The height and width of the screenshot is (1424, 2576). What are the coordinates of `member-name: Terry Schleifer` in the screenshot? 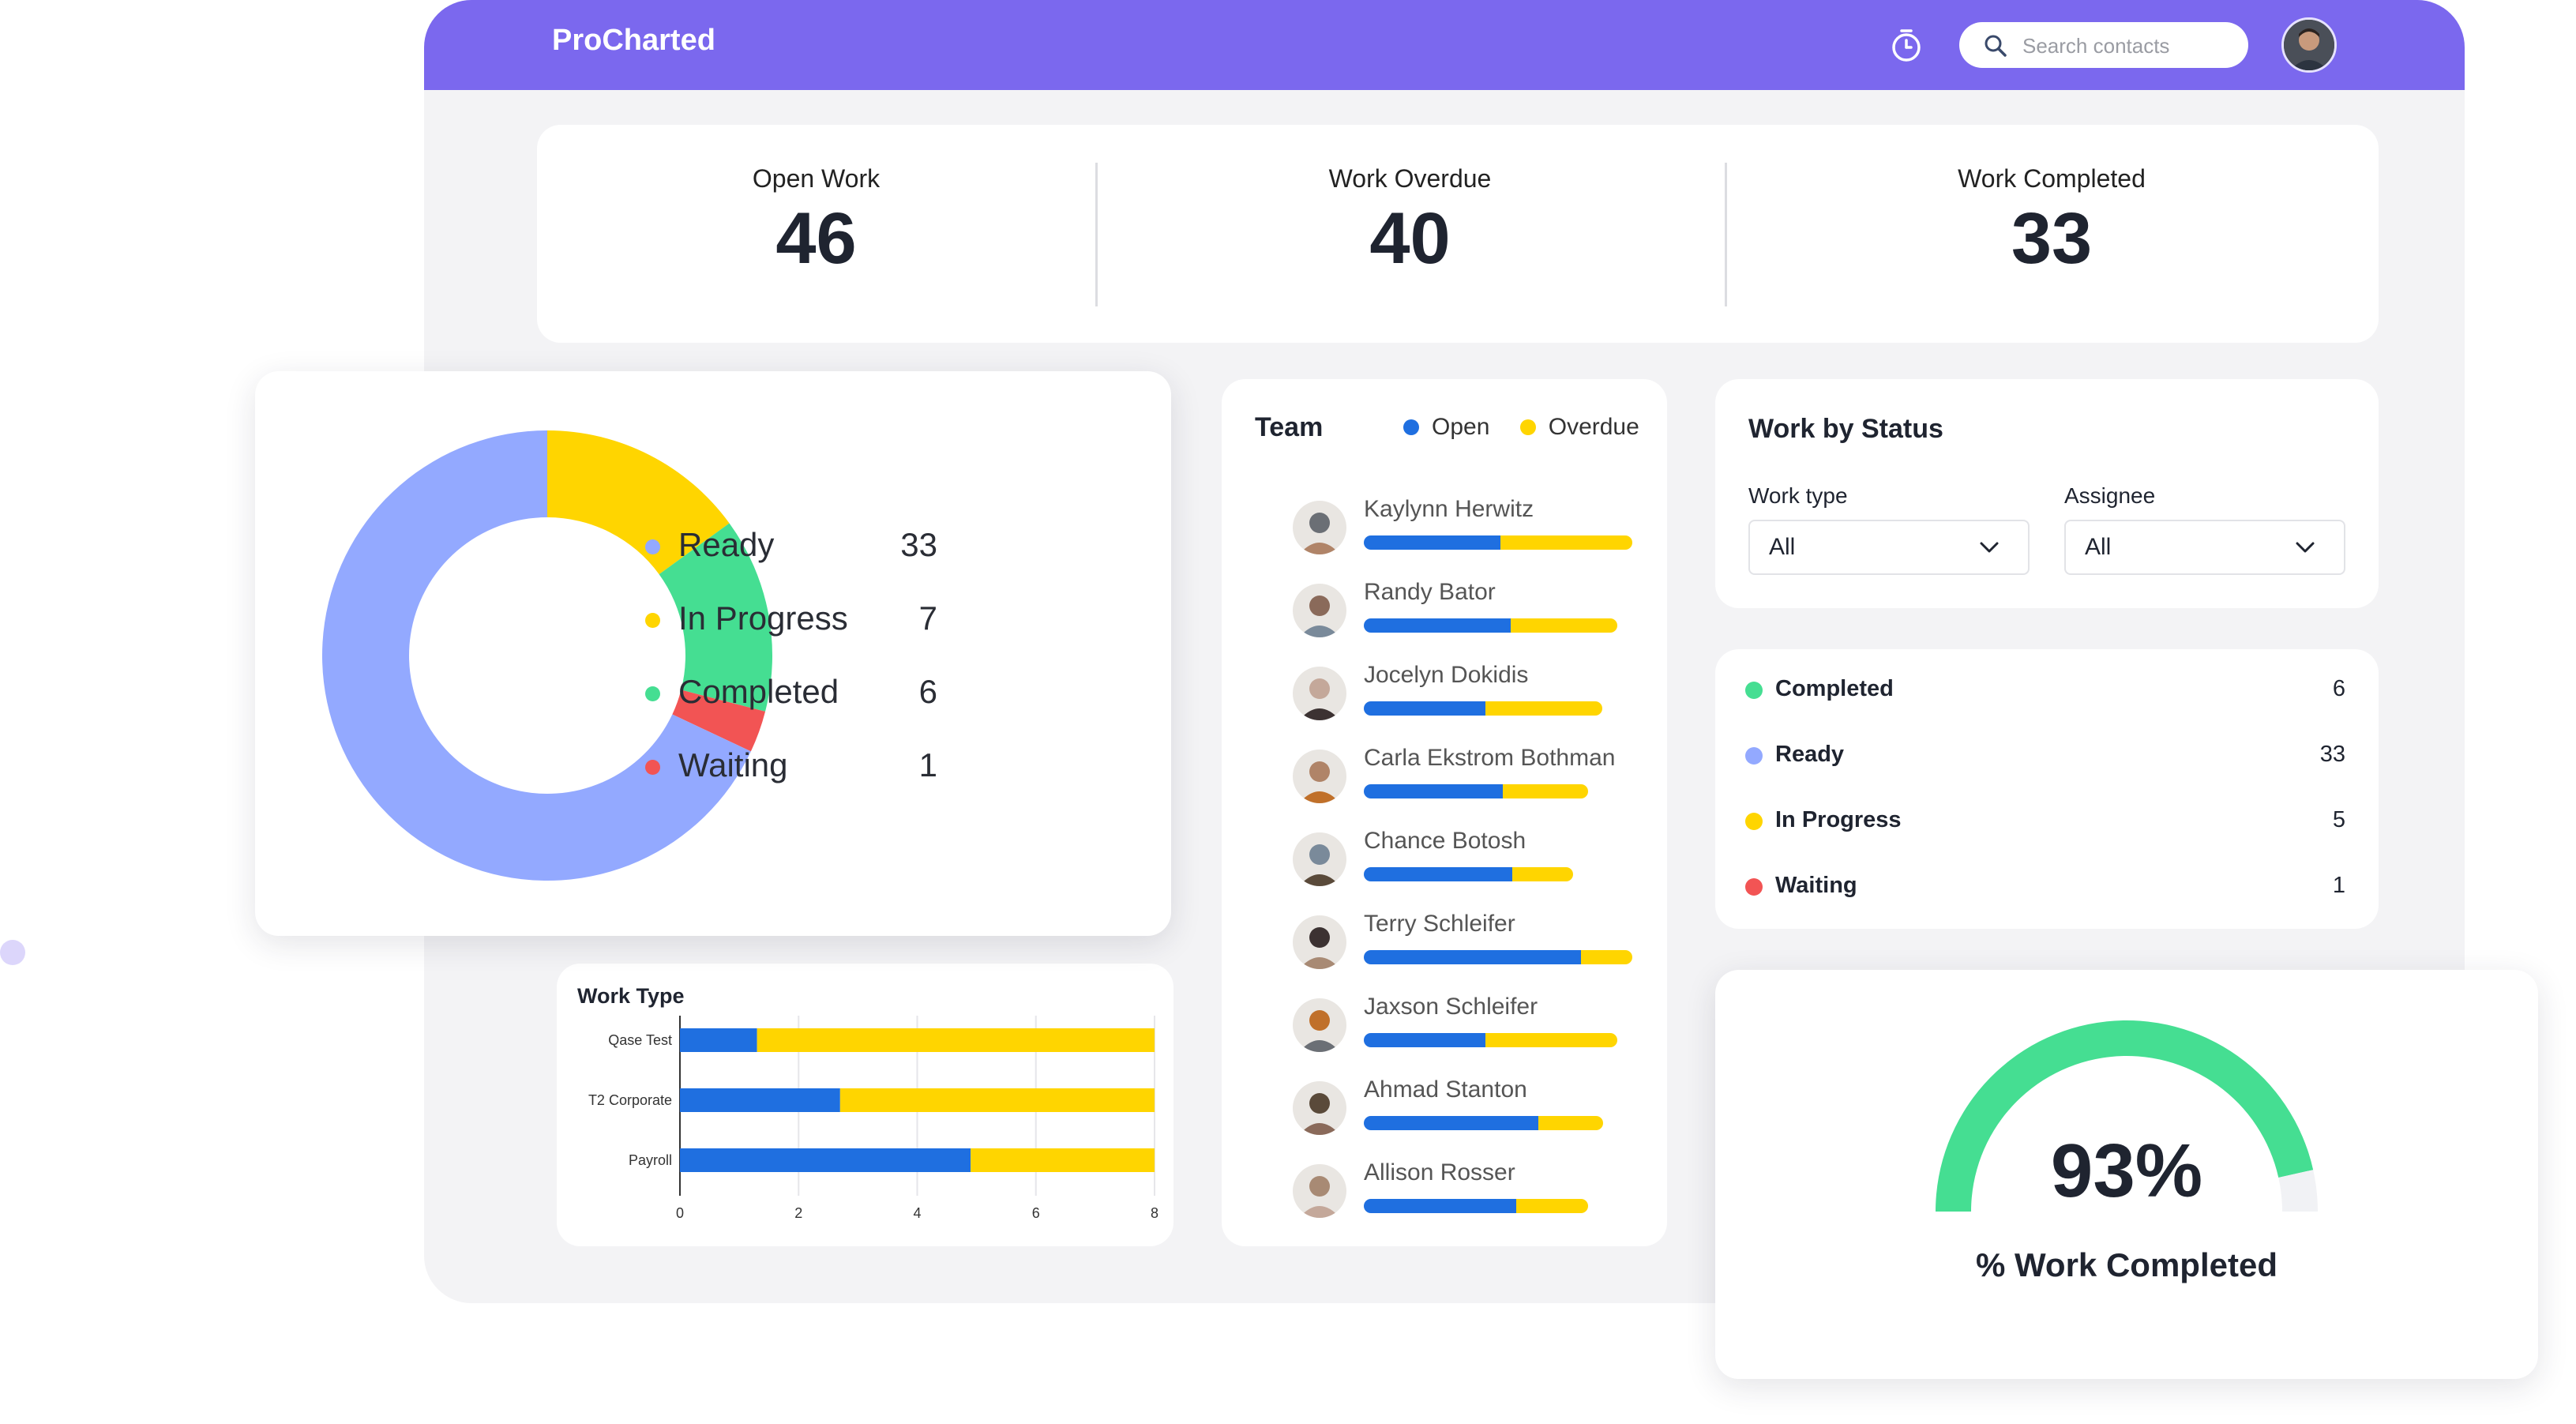 It's located at (1439, 924).